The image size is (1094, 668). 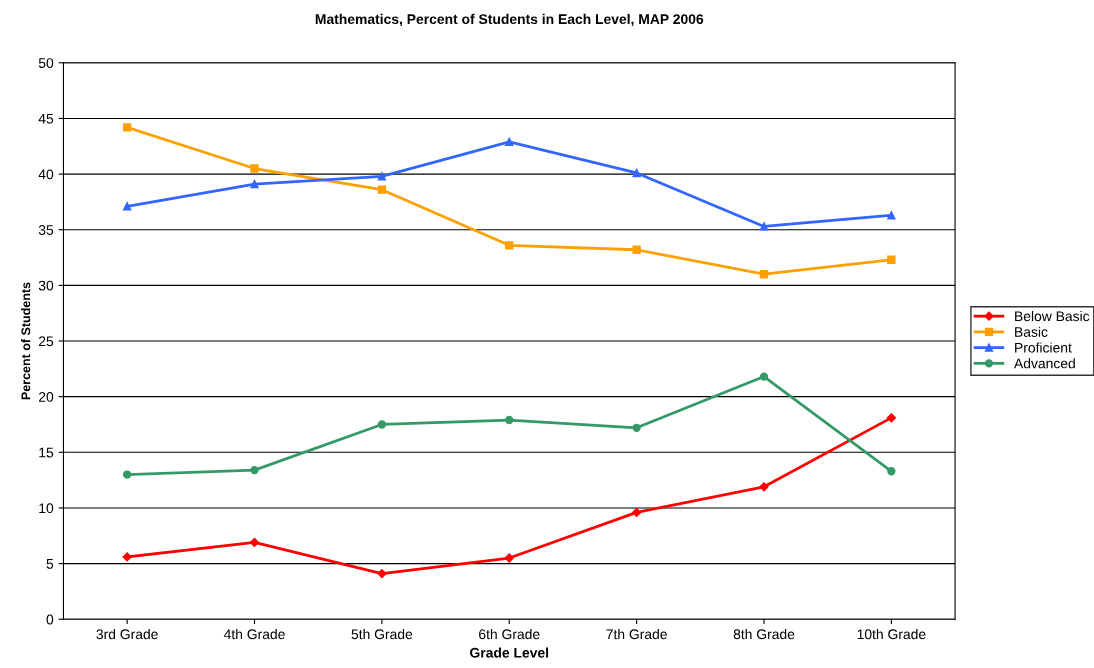 I want to click on y-tick-label: 25, so click(x=46, y=341).